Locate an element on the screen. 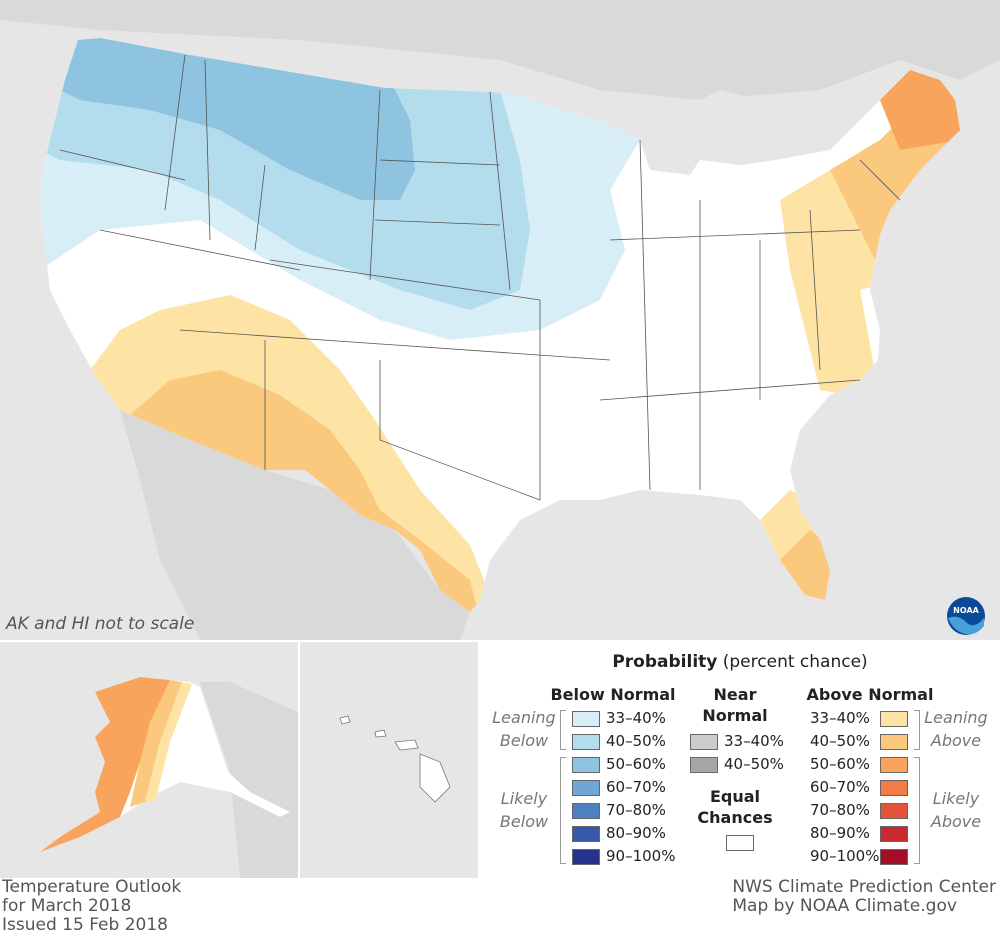 The height and width of the screenshot is (938, 1000). issued-date: Issued 15 Feb 2018 is located at coordinates (85, 925).